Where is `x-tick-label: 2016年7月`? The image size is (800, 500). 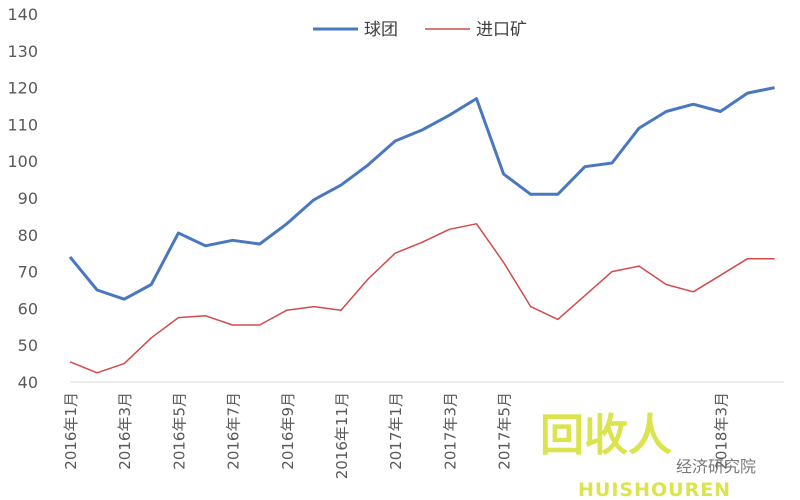 x-tick-label: 2016年7月 is located at coordinates (234, 431).